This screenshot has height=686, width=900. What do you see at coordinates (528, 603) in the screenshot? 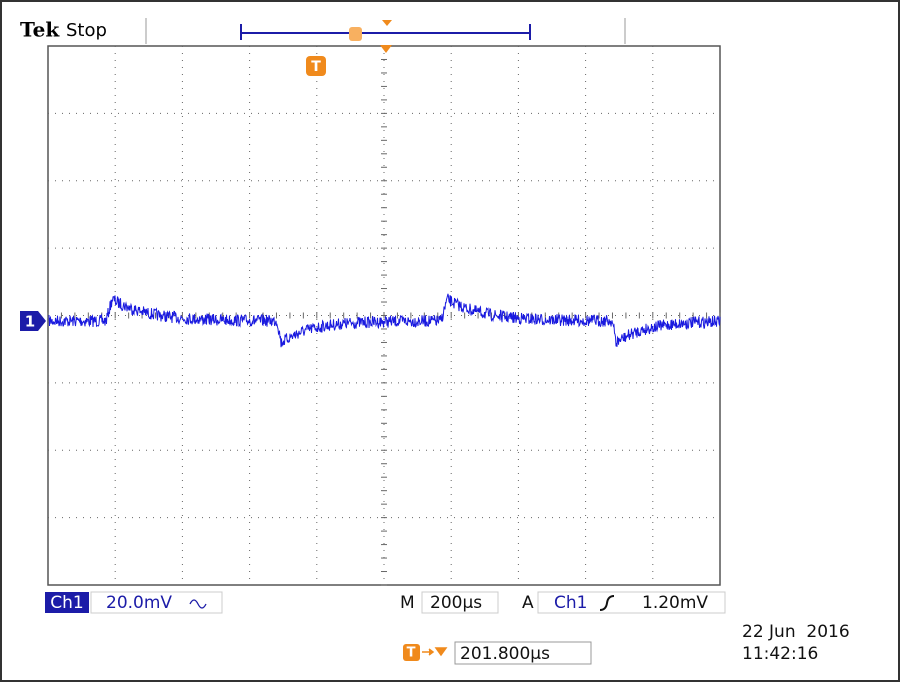
I see `trigger-label: A` at bounding box center [528, 603].